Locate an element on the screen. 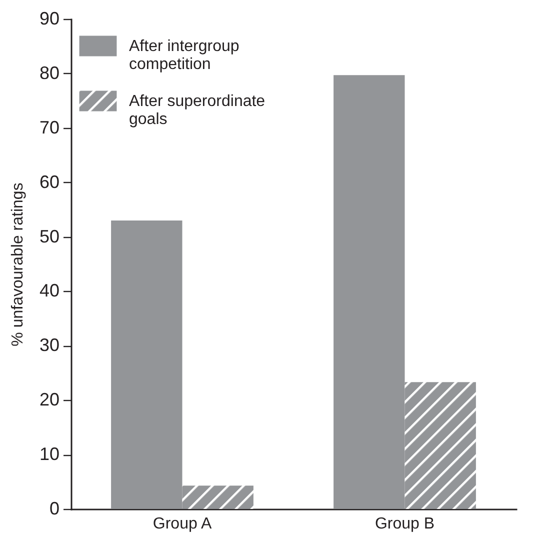 This screenshot has height=542, width=536. y-tick-label: 60 is located at coordinates (49, 182).